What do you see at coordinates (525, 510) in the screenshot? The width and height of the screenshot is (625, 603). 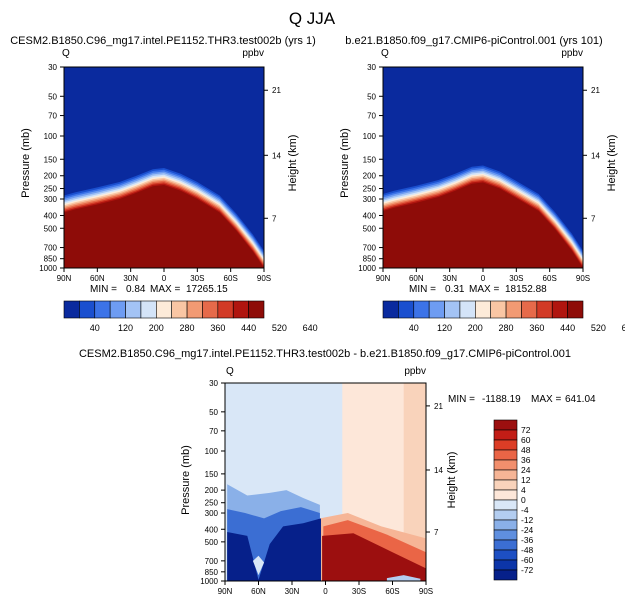 I see `colorbar-label: -4` at bounding box center [525, 510].